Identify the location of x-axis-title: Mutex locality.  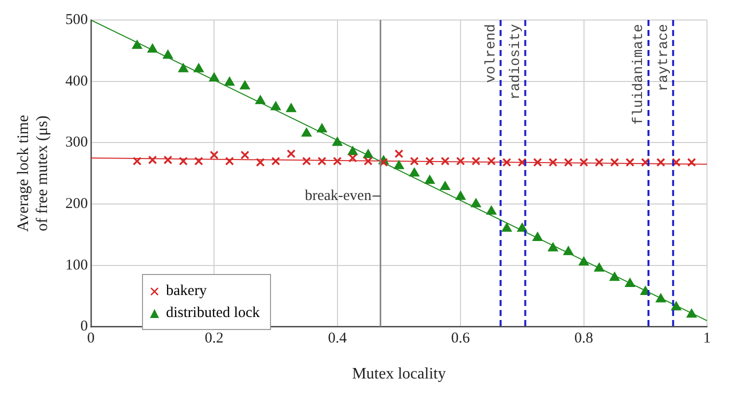
(399, 374).